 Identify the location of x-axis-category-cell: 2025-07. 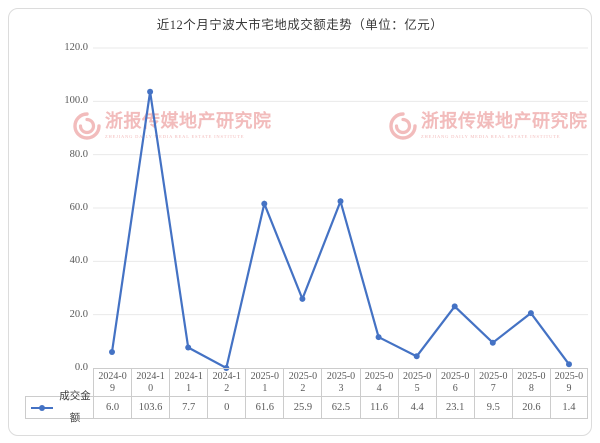
(492, 382).